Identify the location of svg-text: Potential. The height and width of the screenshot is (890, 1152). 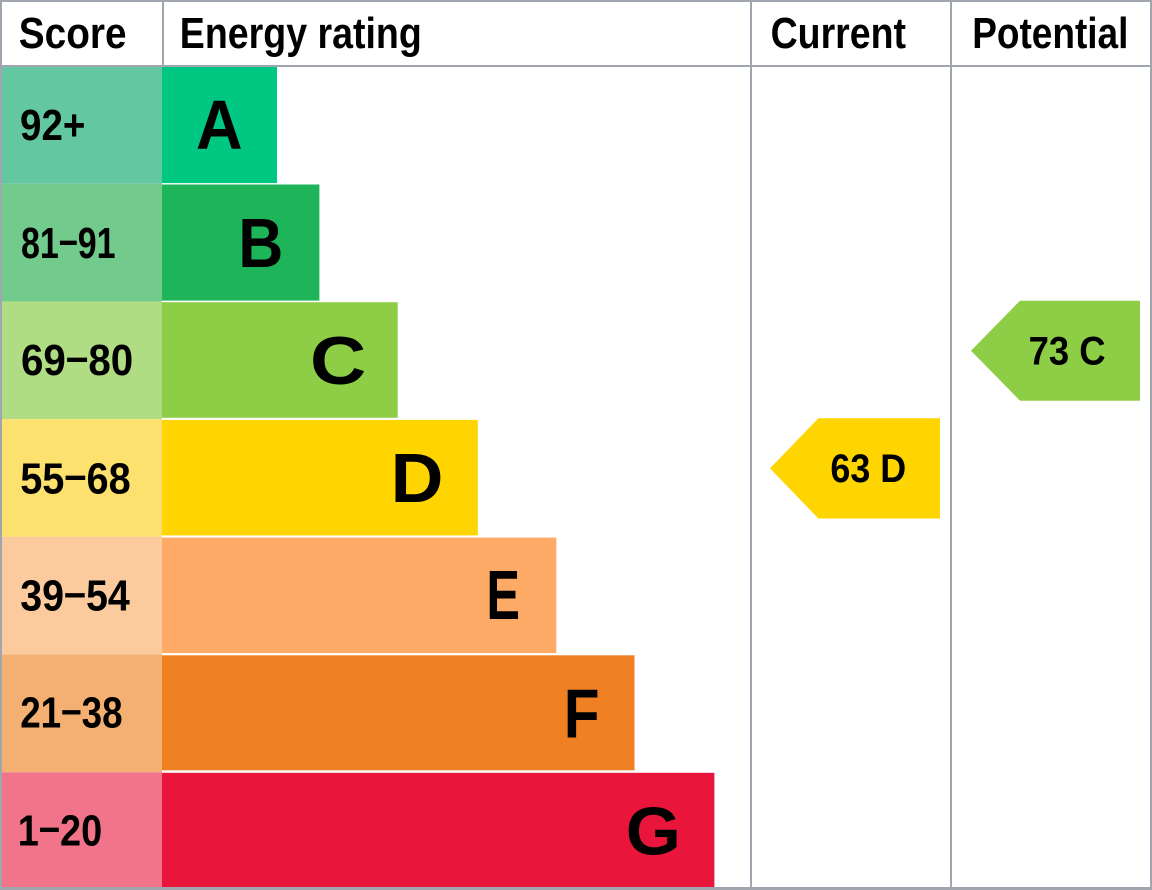
(1050, 33).